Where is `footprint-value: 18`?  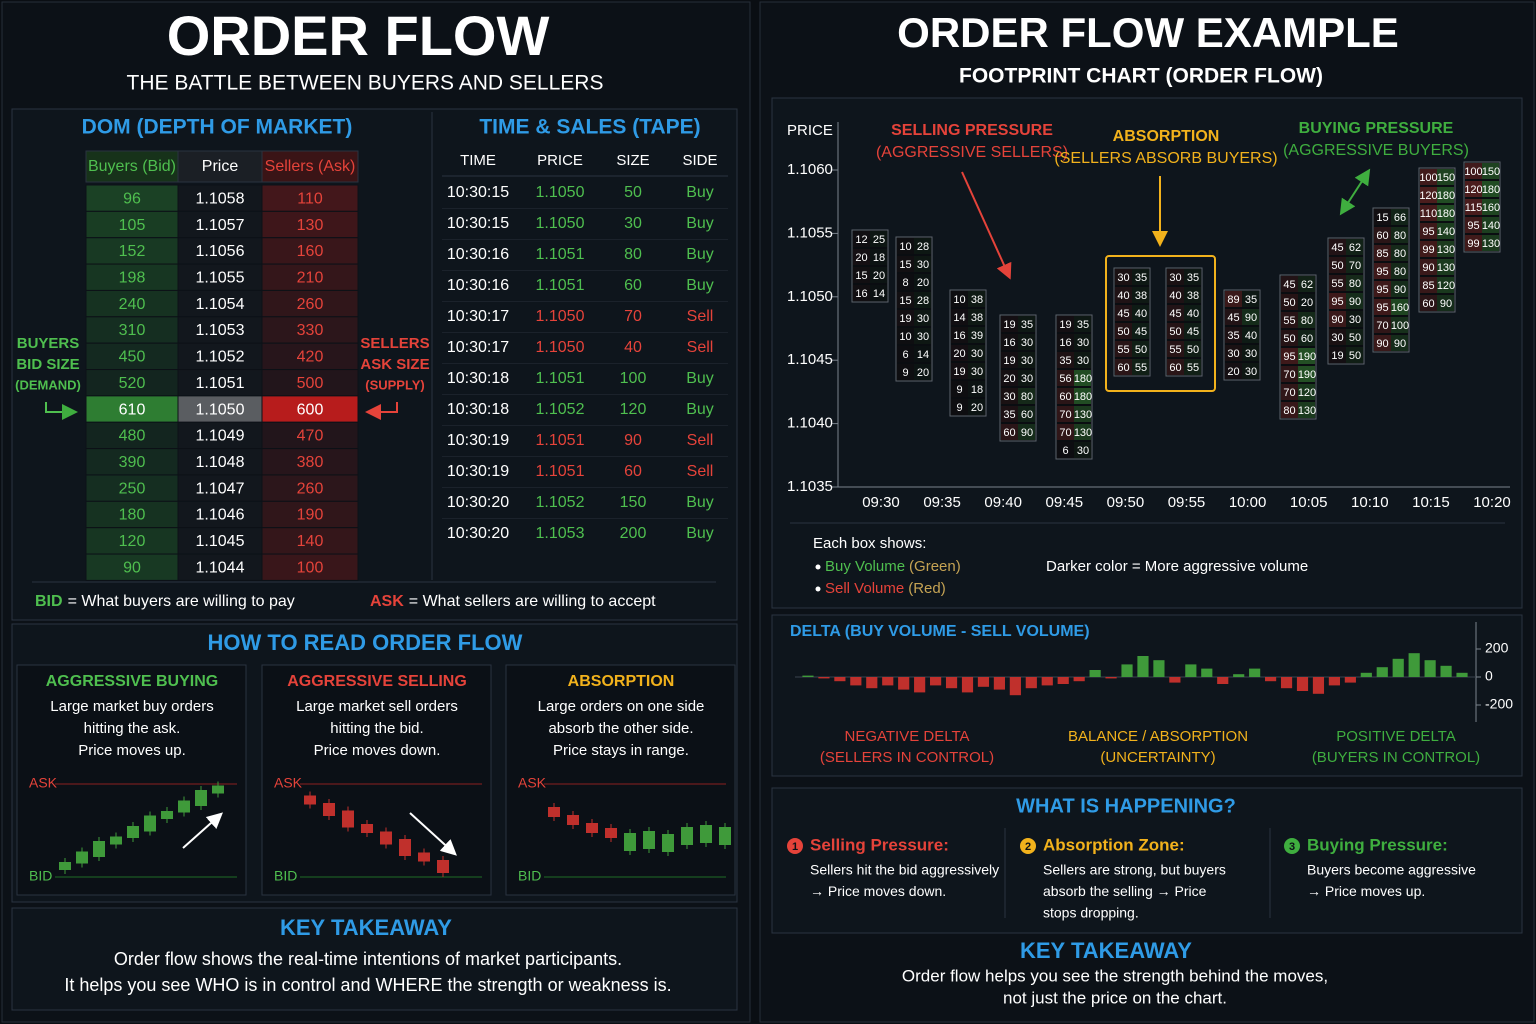 footprint-value: 18 is located at coordinates (977, 390).